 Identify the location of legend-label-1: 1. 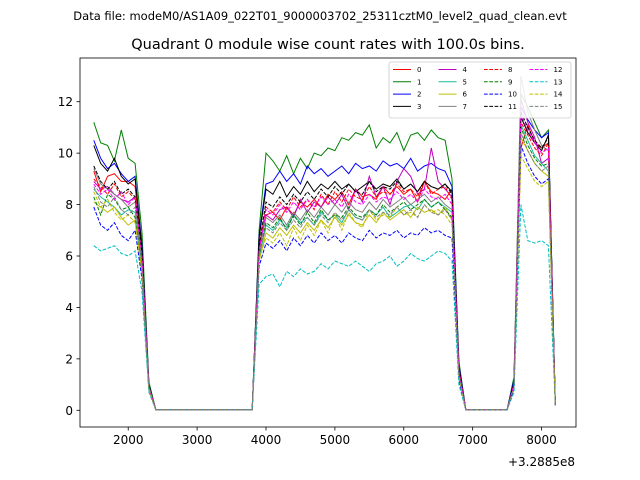
(419, 82).